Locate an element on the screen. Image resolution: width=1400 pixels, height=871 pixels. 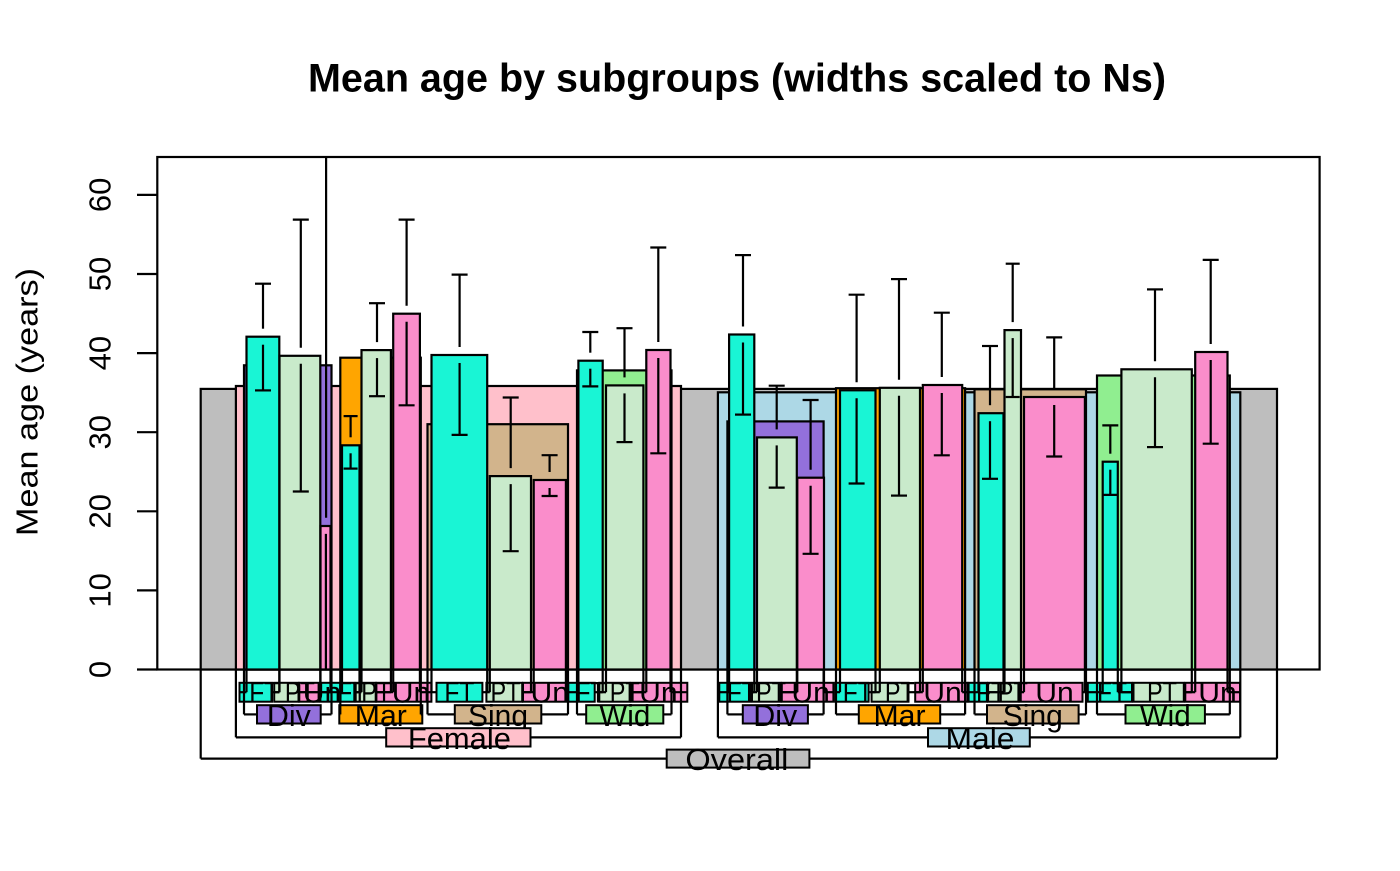
svg-text: 20 is located at coordinates (100, 511).